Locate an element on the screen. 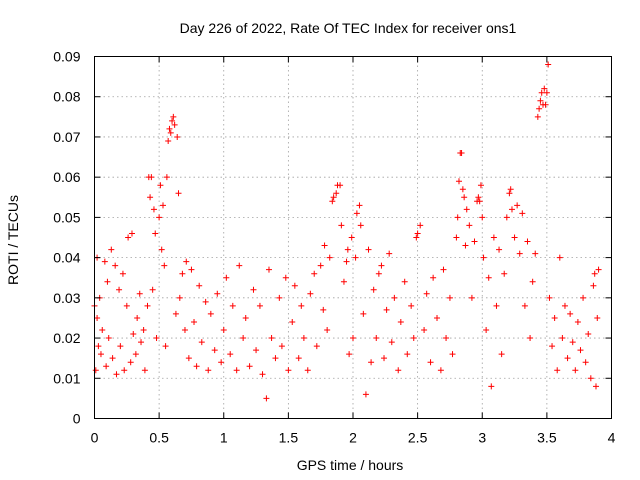 The width and height of the screenshot is (640, 480). x-tick-label: 2 is located at coordinates (353, 438).